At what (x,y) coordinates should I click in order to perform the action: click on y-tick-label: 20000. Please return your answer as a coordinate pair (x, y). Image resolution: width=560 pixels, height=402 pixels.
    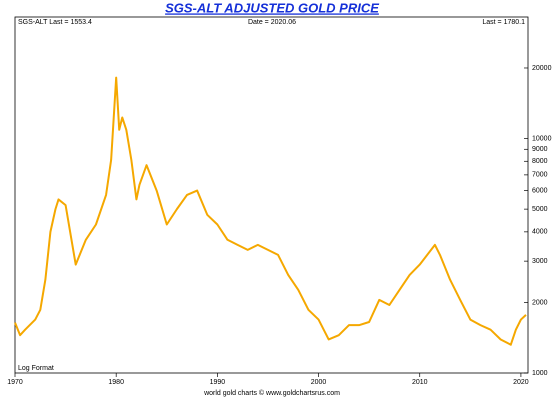
    Looking at the image, I should click on (542, 68).